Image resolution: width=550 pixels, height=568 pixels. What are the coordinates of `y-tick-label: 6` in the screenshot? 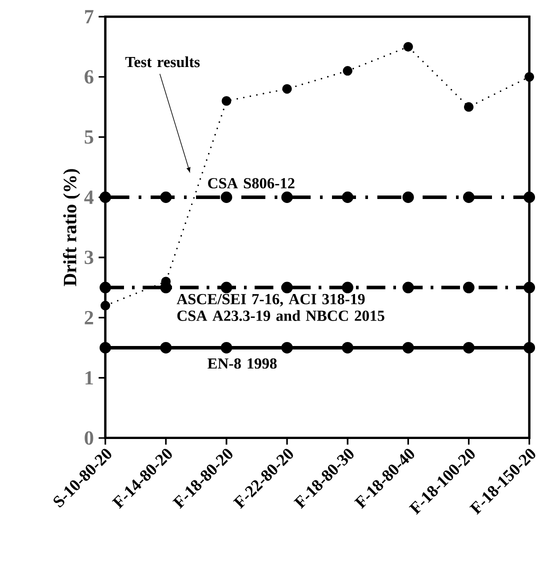 It's located at (89, 77).